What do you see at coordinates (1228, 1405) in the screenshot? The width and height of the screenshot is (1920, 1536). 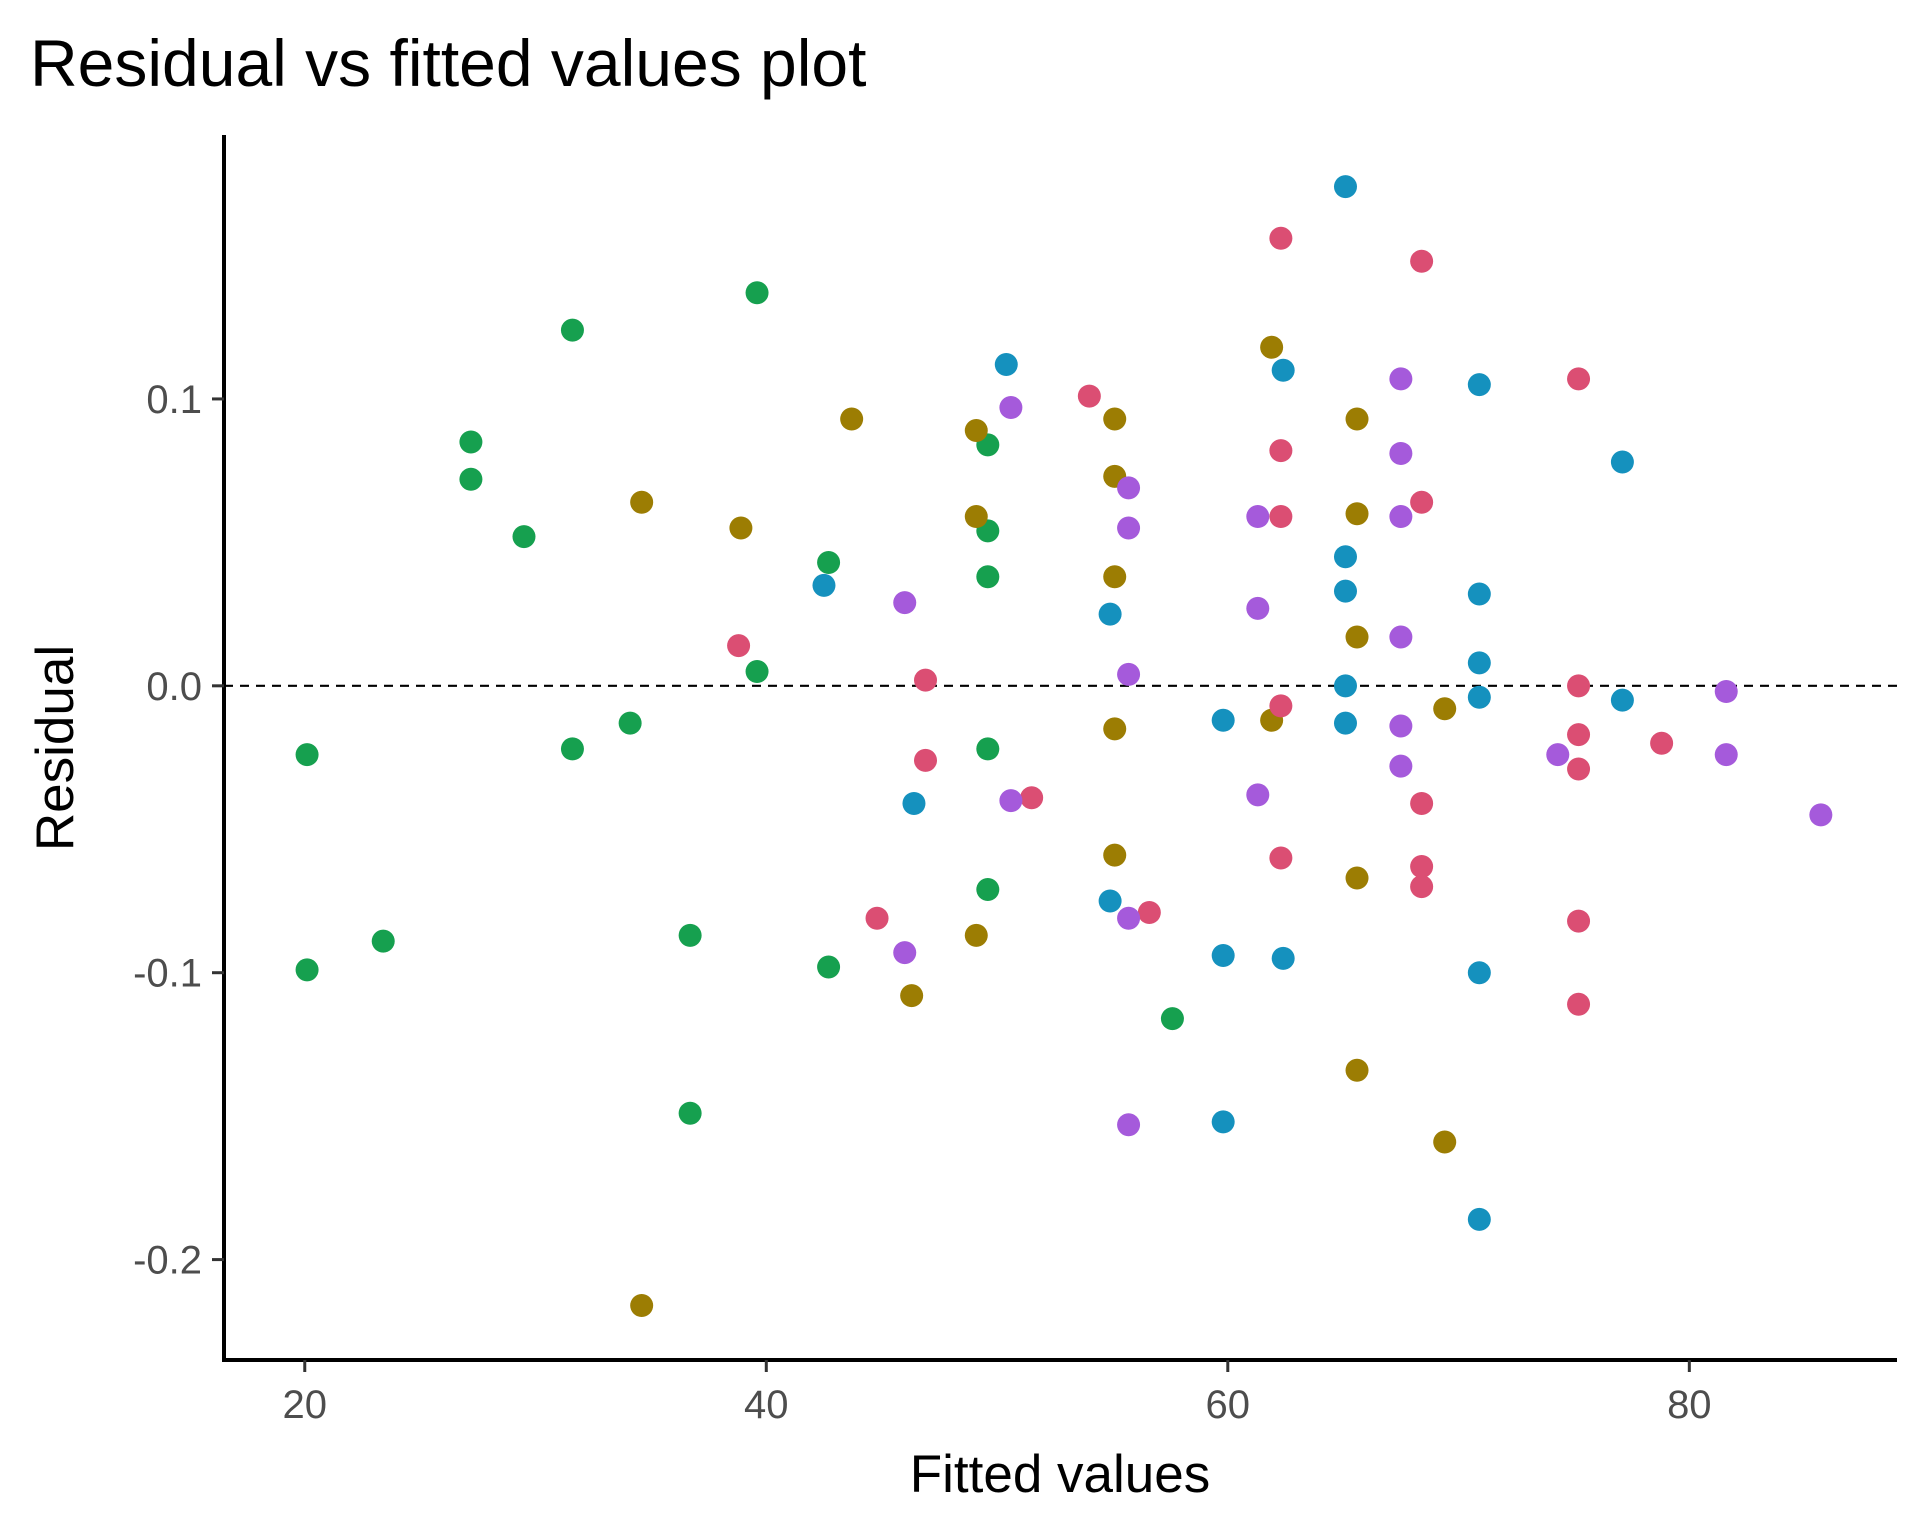 I see `x-tick-label: 60` at bounding box center [1228, 1405].